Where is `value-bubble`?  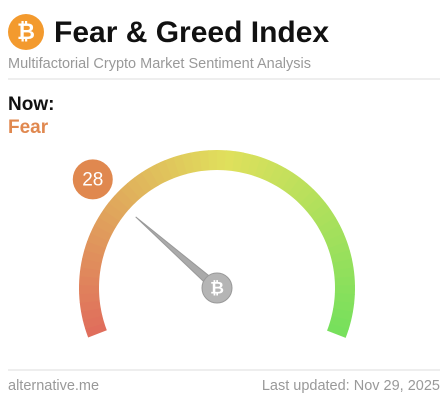
value-bubble is located at coordinates (92, 179).